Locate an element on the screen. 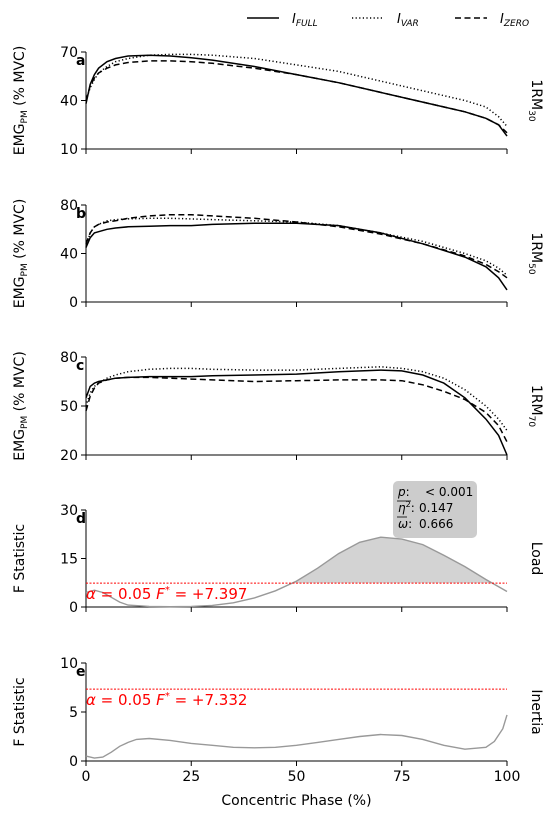  panel-c: 20 50 80c EMGPM (% MVC) 1RM70 is located at coordinates (278, 407).